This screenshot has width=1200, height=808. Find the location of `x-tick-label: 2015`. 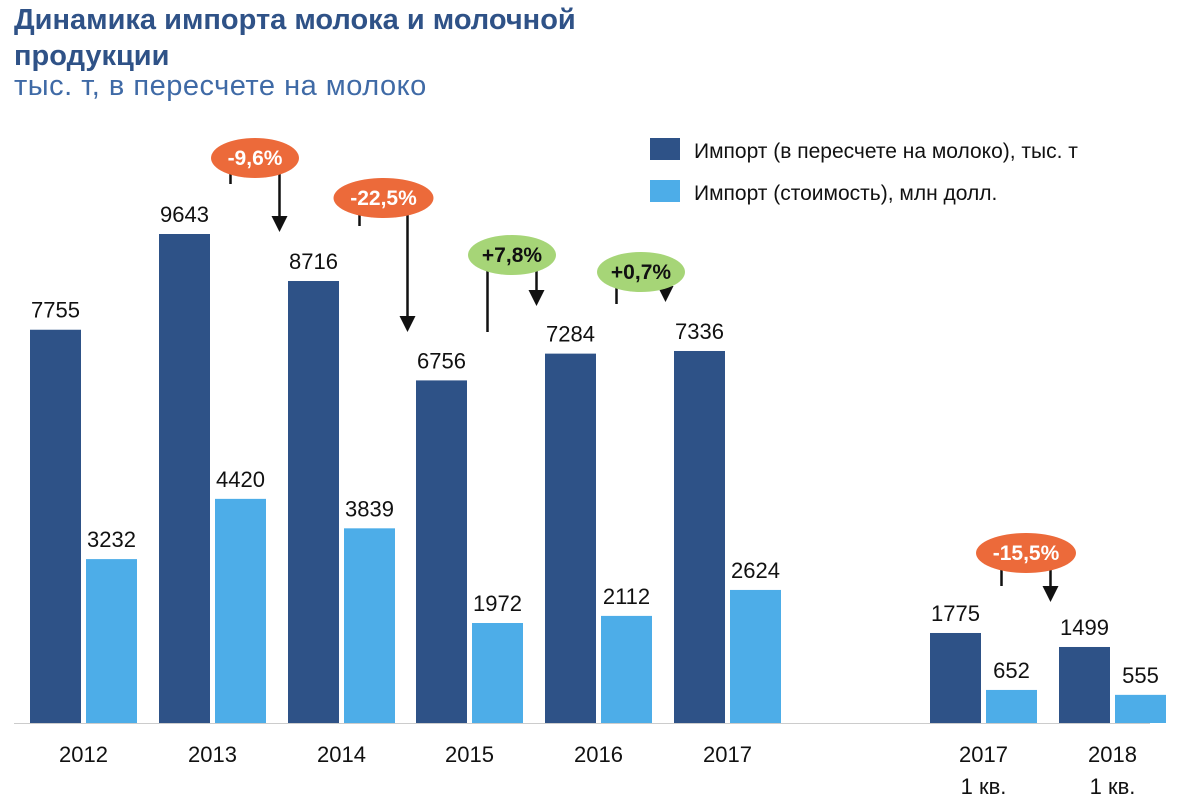

x-tick-label: 2015 is located at coordinates (469, 754).